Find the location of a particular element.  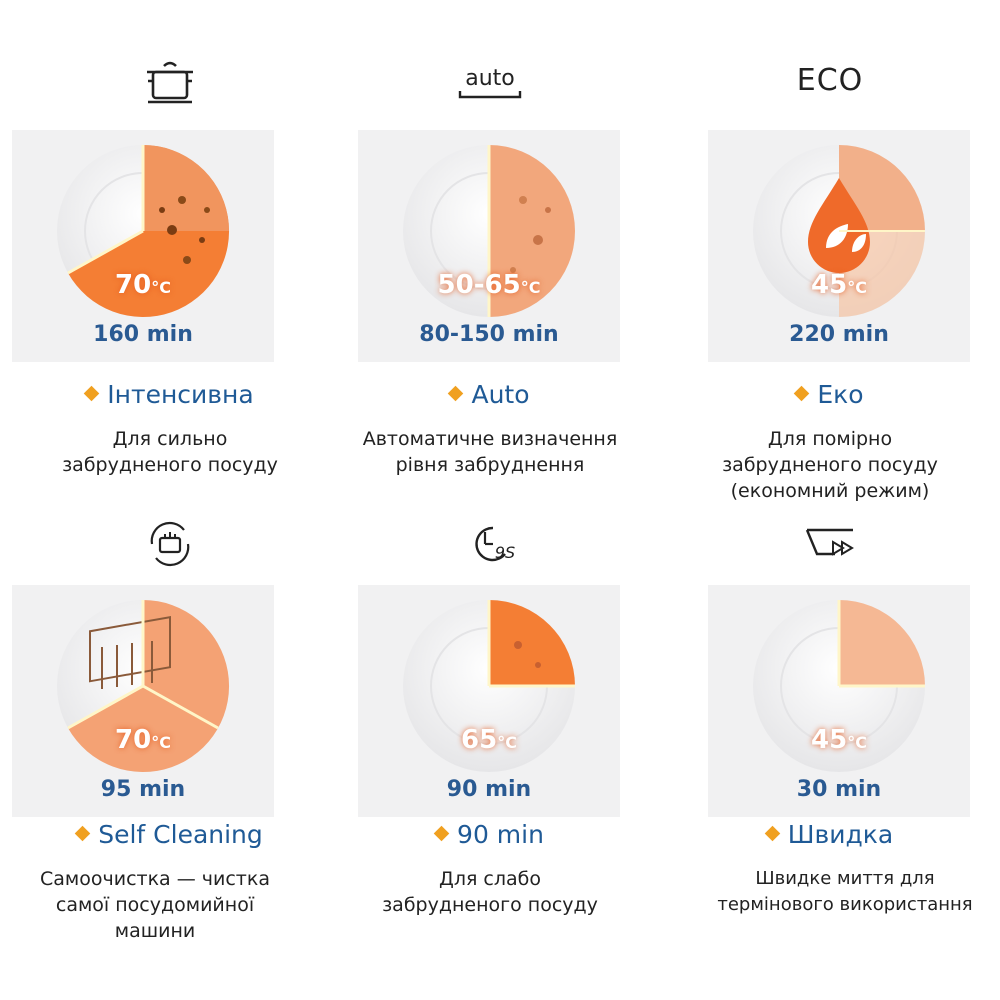

program-title: 90 min is located at coordinates (490, 834).